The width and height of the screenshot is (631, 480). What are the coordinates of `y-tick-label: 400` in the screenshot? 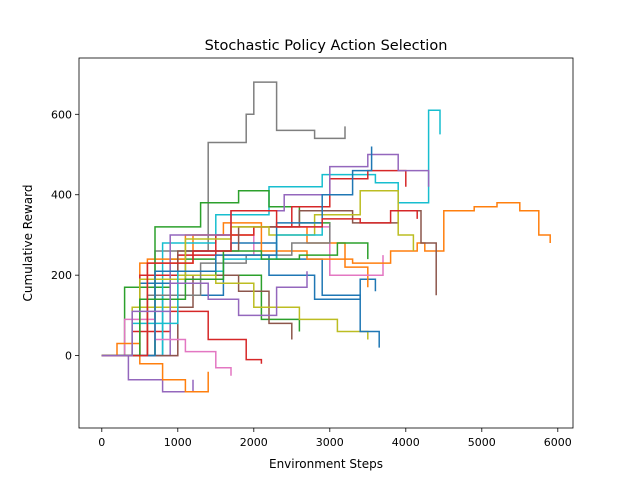 It's located at (61, 195).